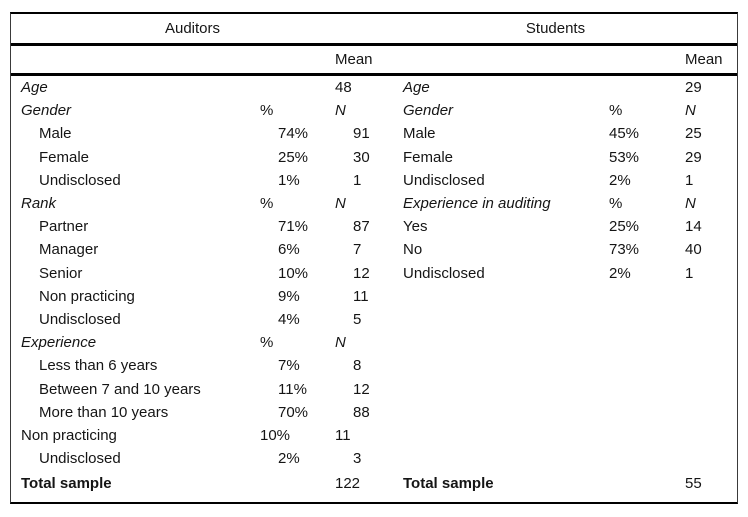 The width and height of the screenshot is (748, 517). Describe the element at coordinates (357, 250) in the screenshot. I see `n-cell: 7` at that location.